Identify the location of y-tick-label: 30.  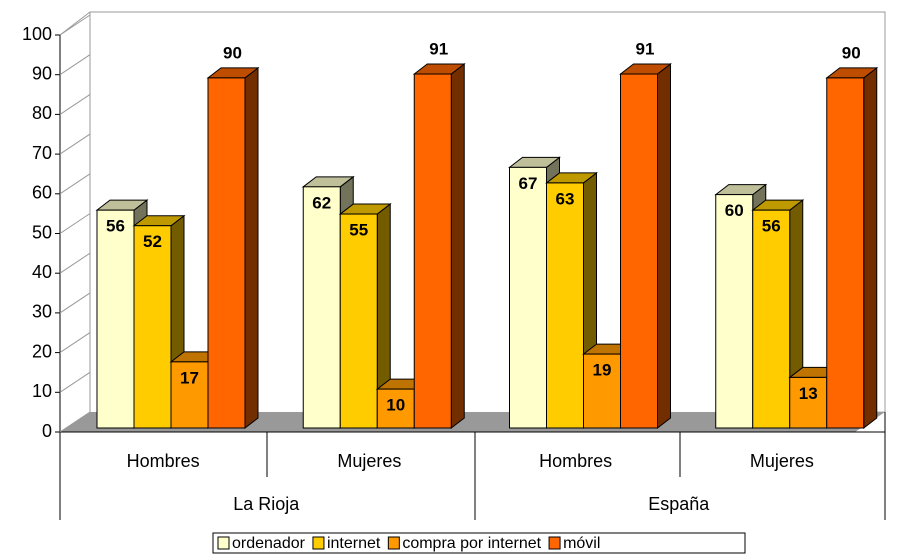
(42, 312).